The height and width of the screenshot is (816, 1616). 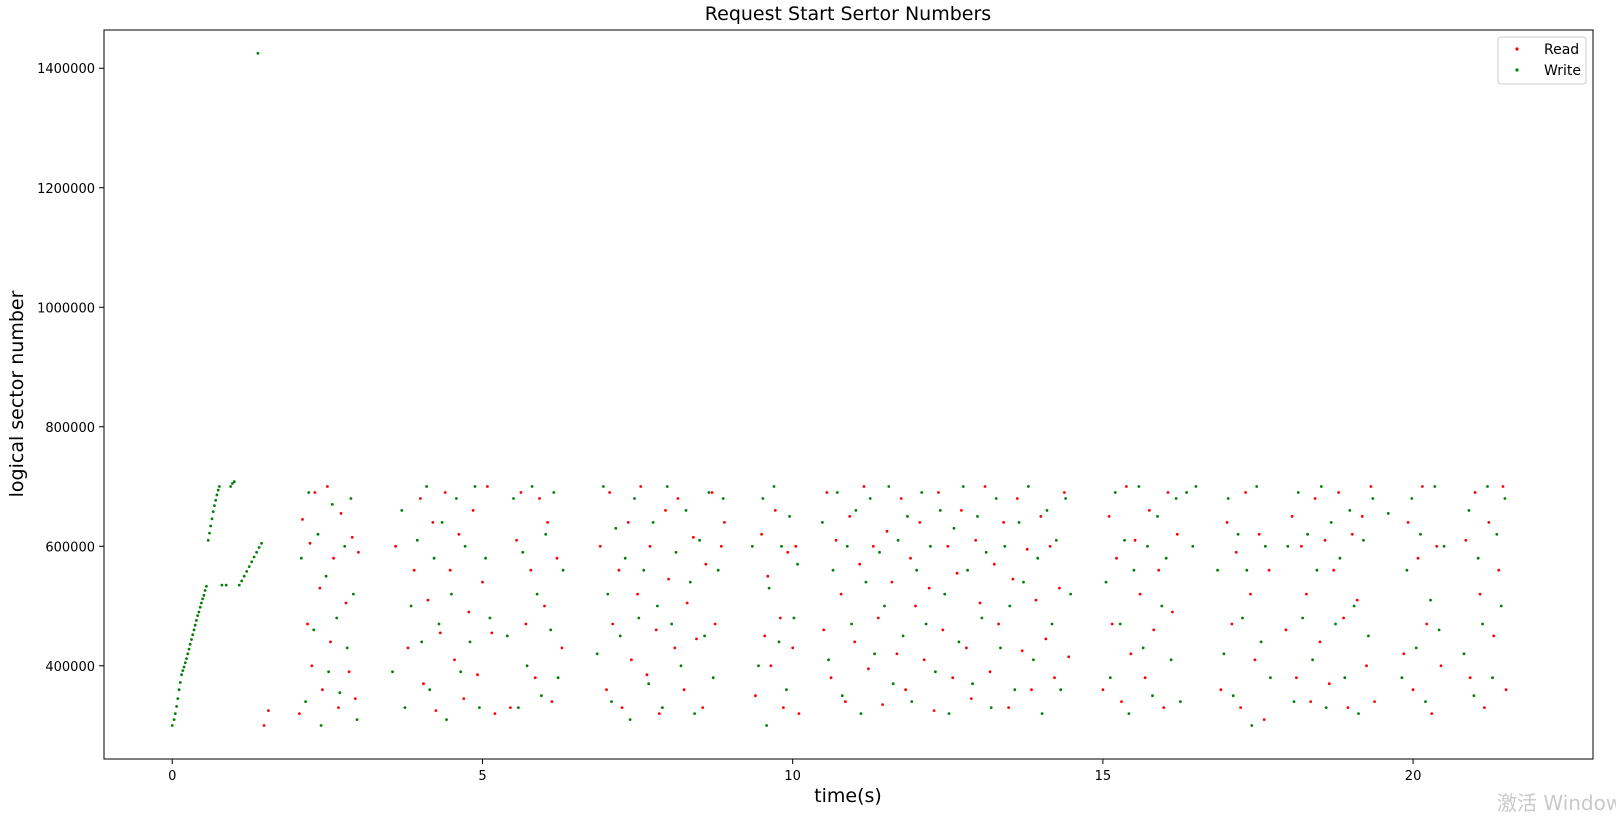 What do you see at coordinates (848, 796) in the screenshot?
I see `x-axis-title: time(s)` at bounding box center [848, 796].